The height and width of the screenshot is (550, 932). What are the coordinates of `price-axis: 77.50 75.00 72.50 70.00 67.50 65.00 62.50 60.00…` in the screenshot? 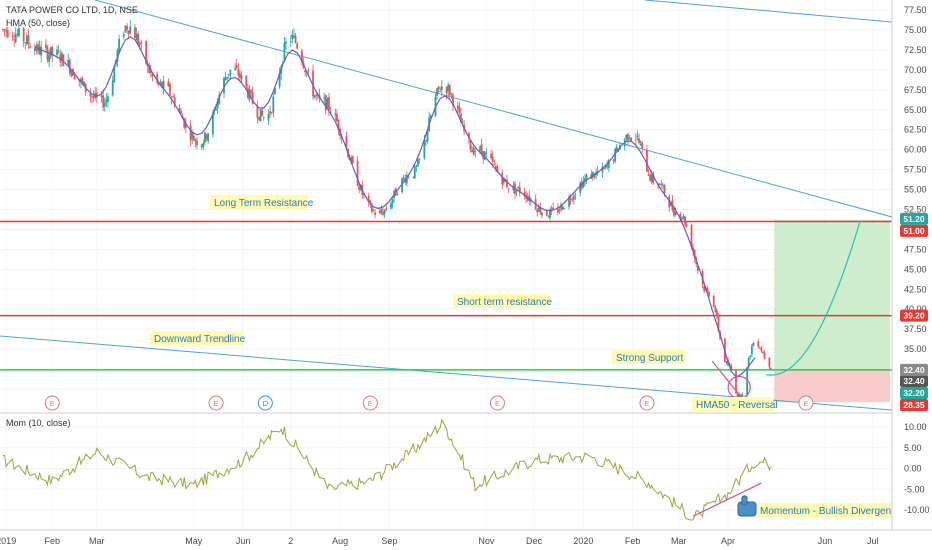 It's located at (911, 275).